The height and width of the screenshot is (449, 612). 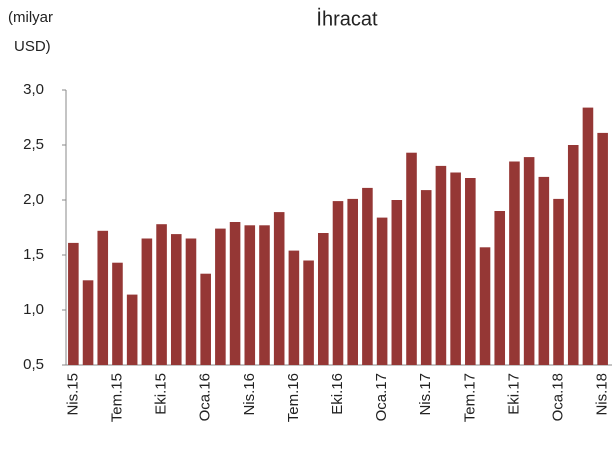 I want to click on x-tick-label: Eki.17, so click(x=513, y=394).